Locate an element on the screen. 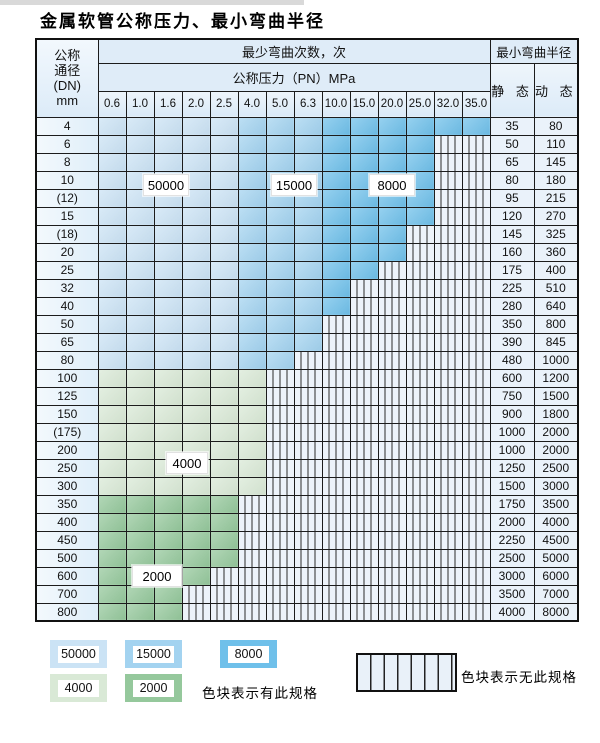 This screenshot has width=600, height=743. dynamic-radius-cell: 8000 is located at coordinates (556, 612).